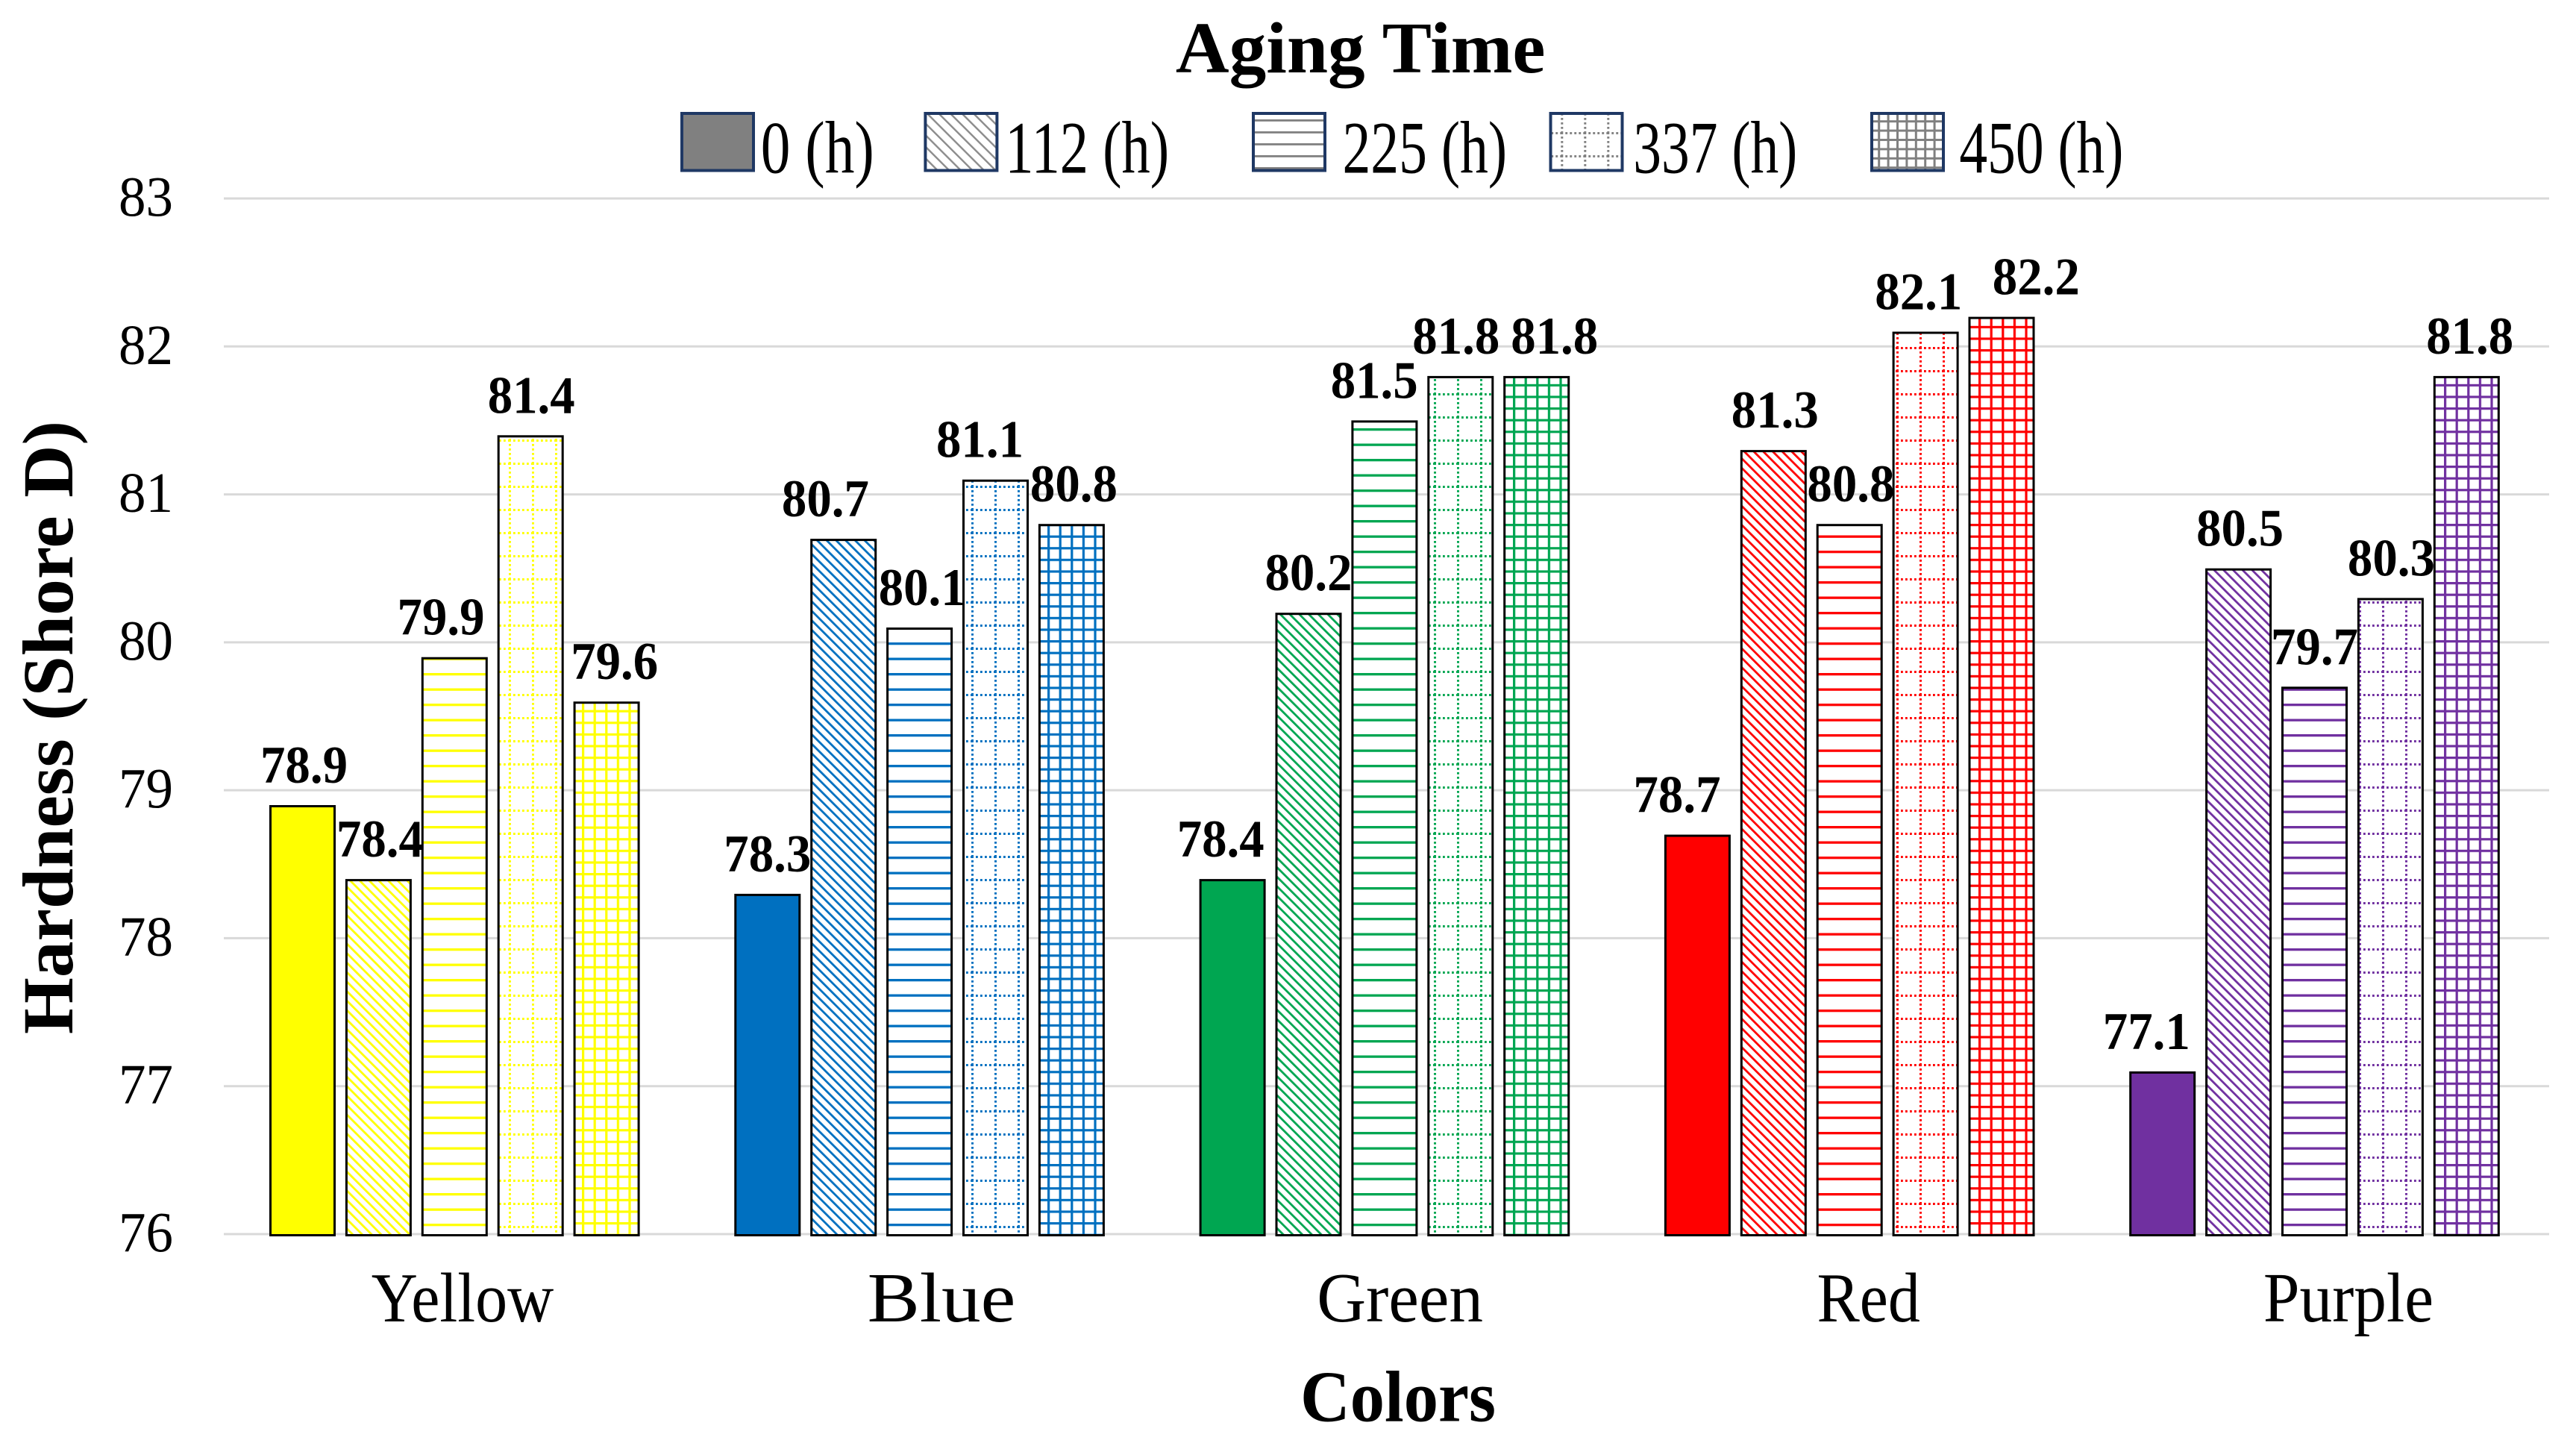 The image size is (2576, 1449). What do you see at coordinates (146, 641) in the screenshot?
I see `svg-text: 80` at bounding box center [146, 641].